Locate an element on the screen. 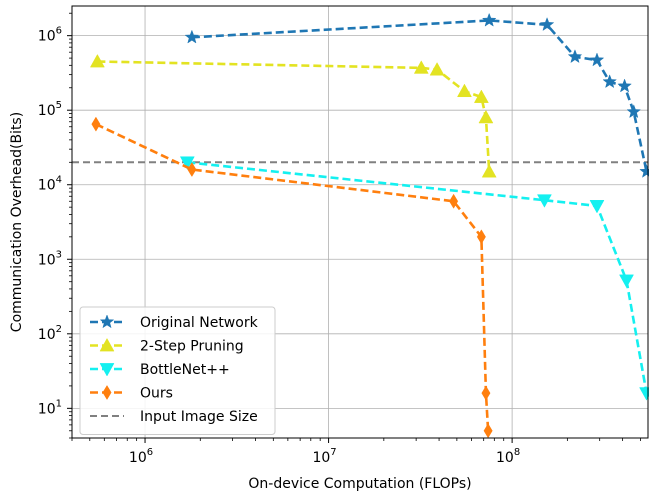  y-tick-label: 10² is located at coordinates (50, 333).